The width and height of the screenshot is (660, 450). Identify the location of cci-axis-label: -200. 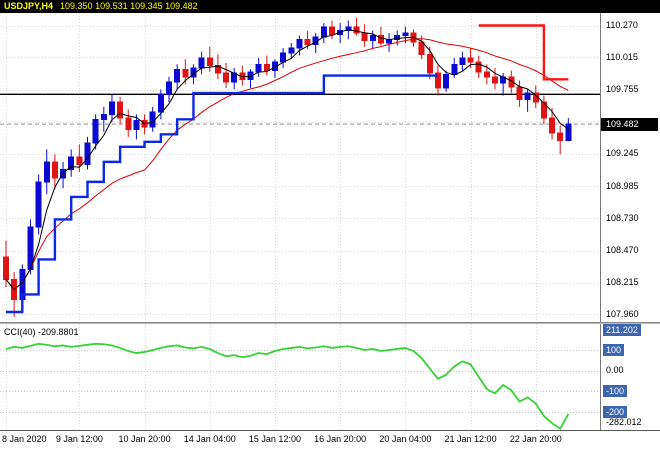
(615, 411).